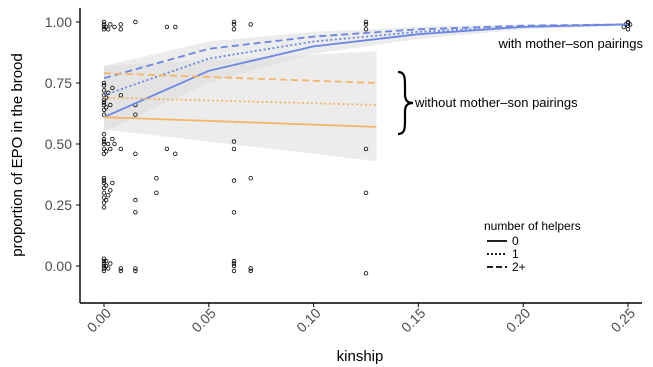 The image size is (653, 367). I want to click on series-line-with-helpers-2+, so click(366, 51).